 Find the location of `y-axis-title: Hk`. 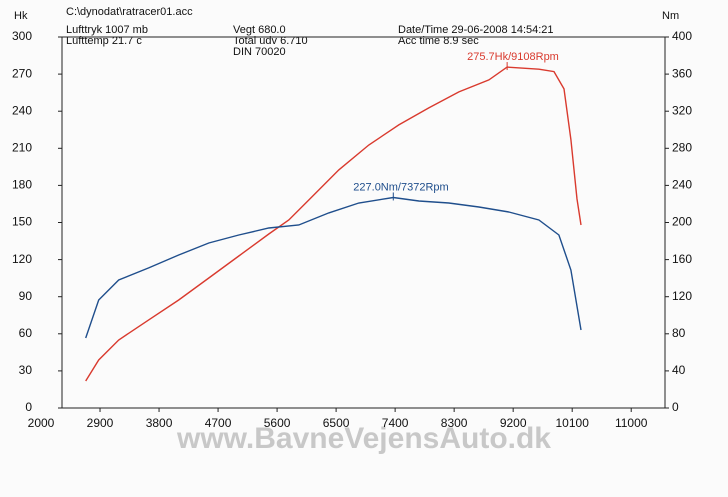

y-axis-title: Hk is located at coordinates (21, 16).